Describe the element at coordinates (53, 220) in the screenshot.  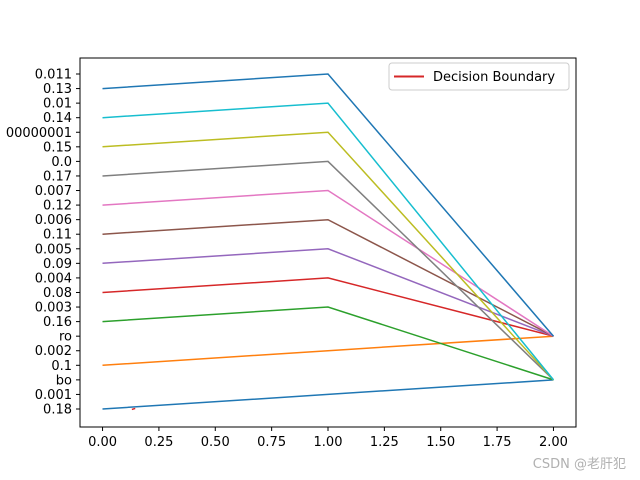
I see `y-tick-label: 0.006` at that location.